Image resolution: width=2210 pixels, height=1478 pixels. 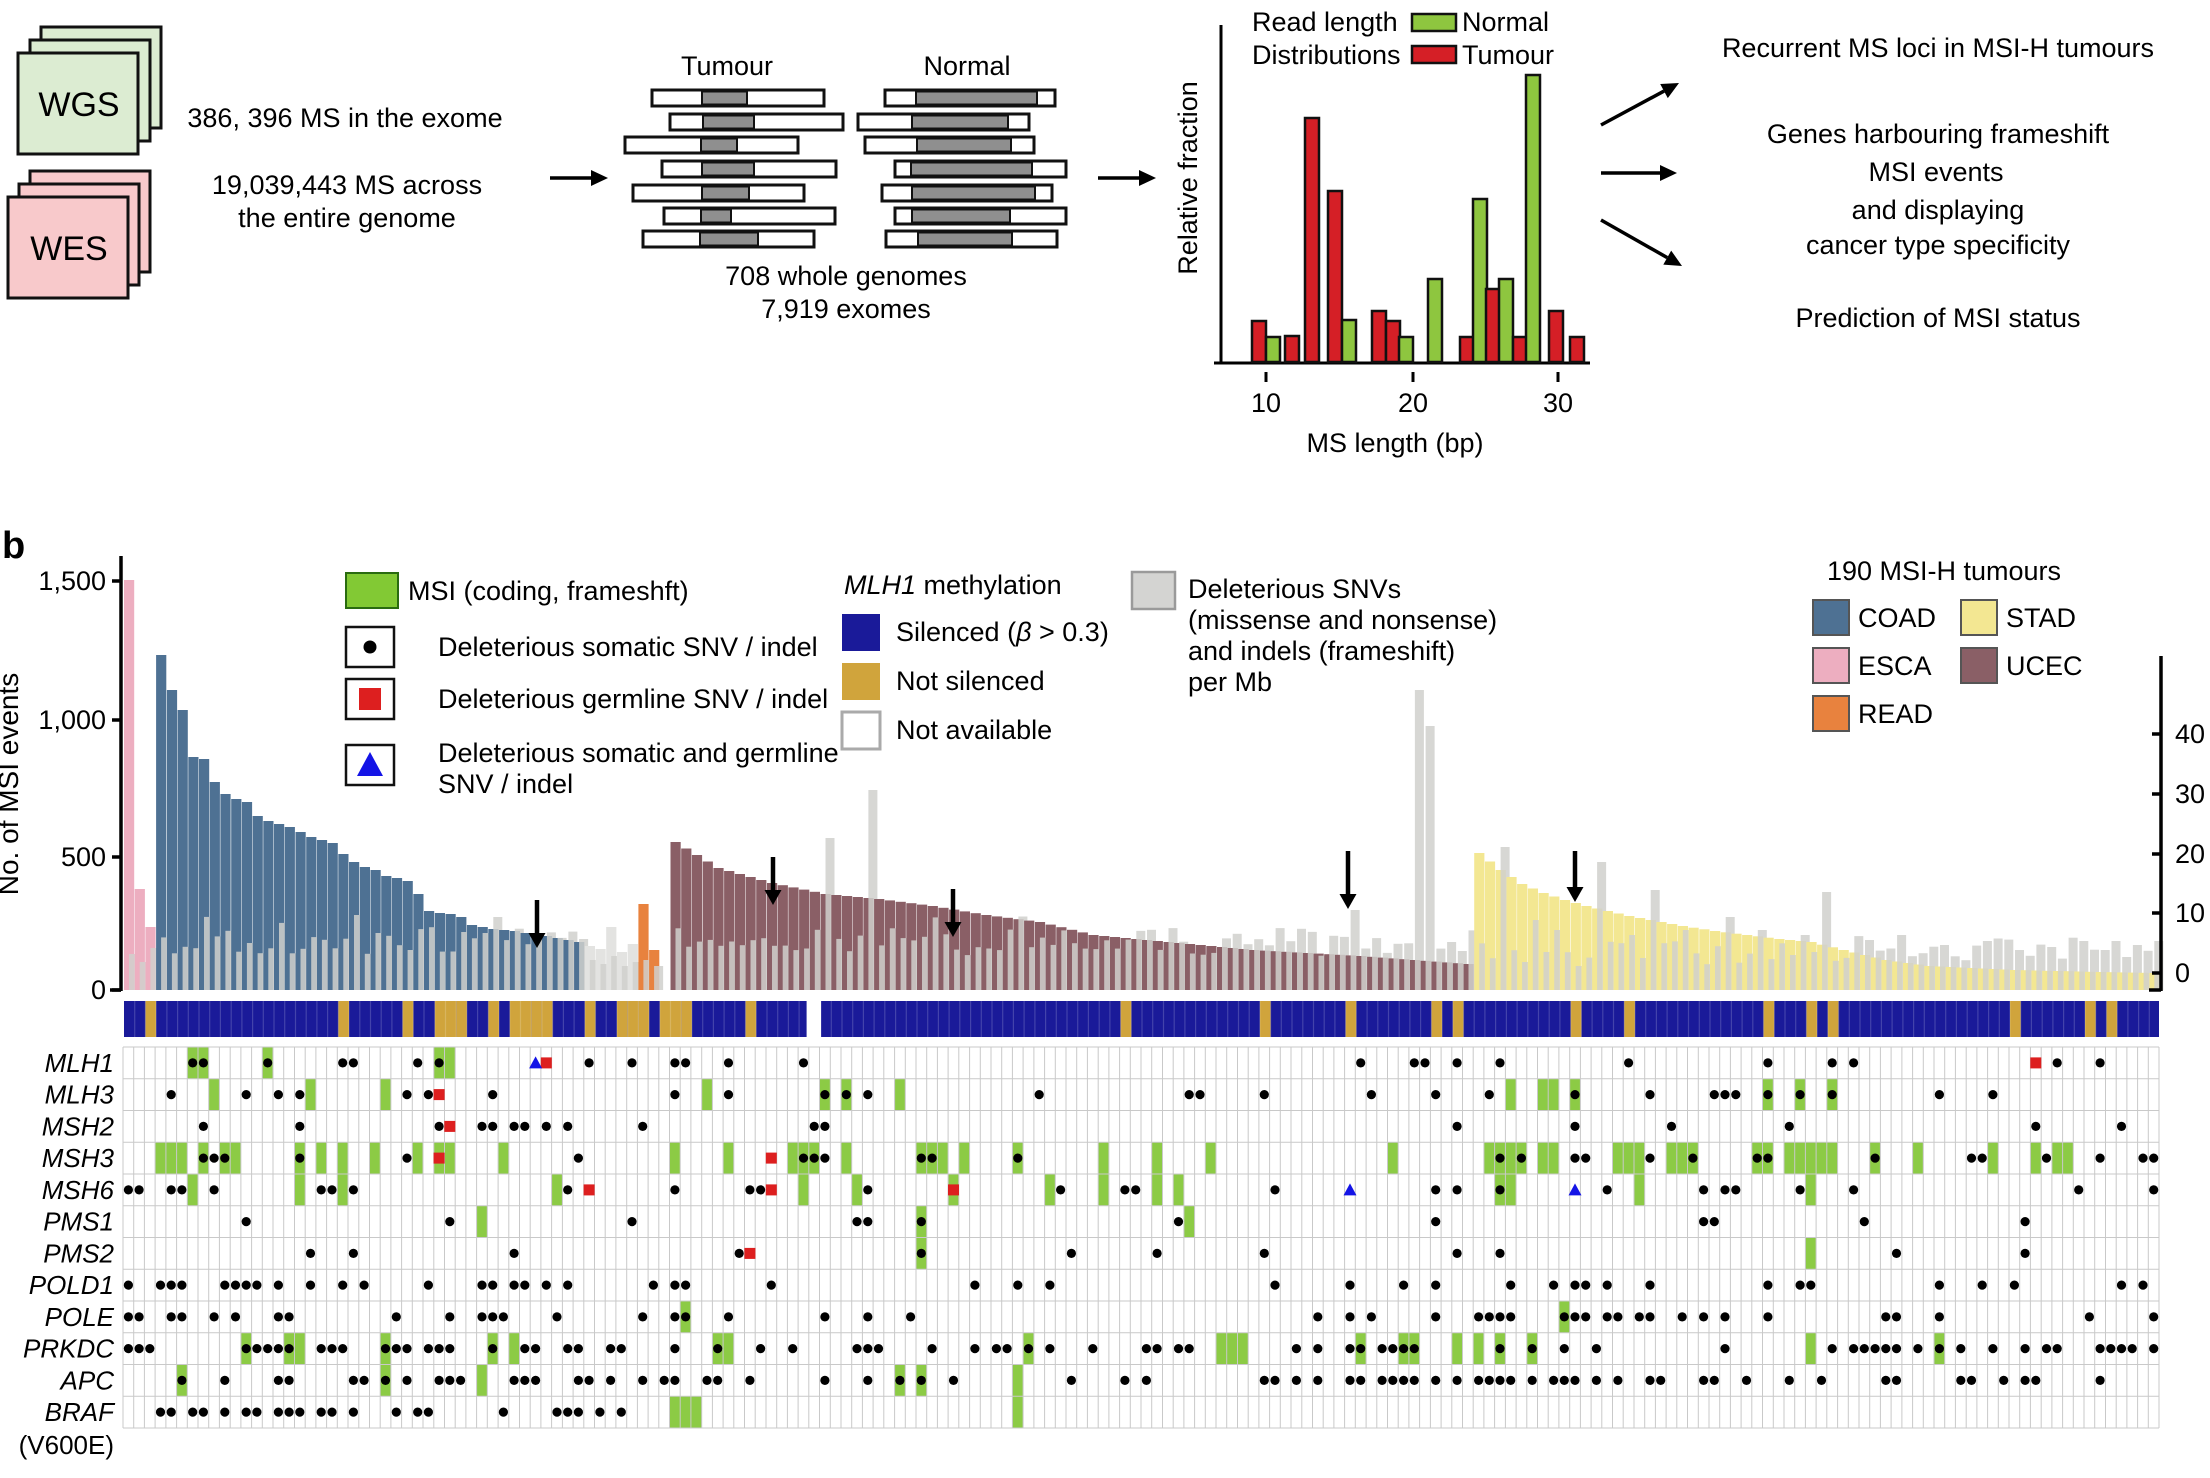 What do you see at coordinates (347, 185) in the screenshot?
I see `svg-text: 19,039,443 MS across` at bounding box center [347, 185].